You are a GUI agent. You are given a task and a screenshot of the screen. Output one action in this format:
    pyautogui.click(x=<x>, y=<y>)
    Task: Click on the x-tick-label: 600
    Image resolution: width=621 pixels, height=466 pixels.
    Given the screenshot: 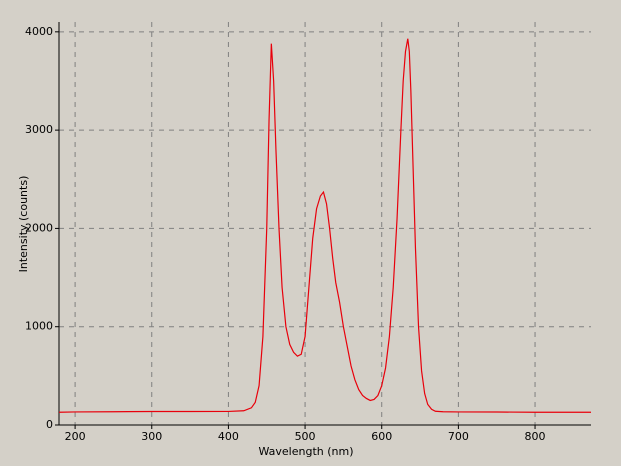 What is the action you would take?
    pyautogui.click(x=381, y=436)
    